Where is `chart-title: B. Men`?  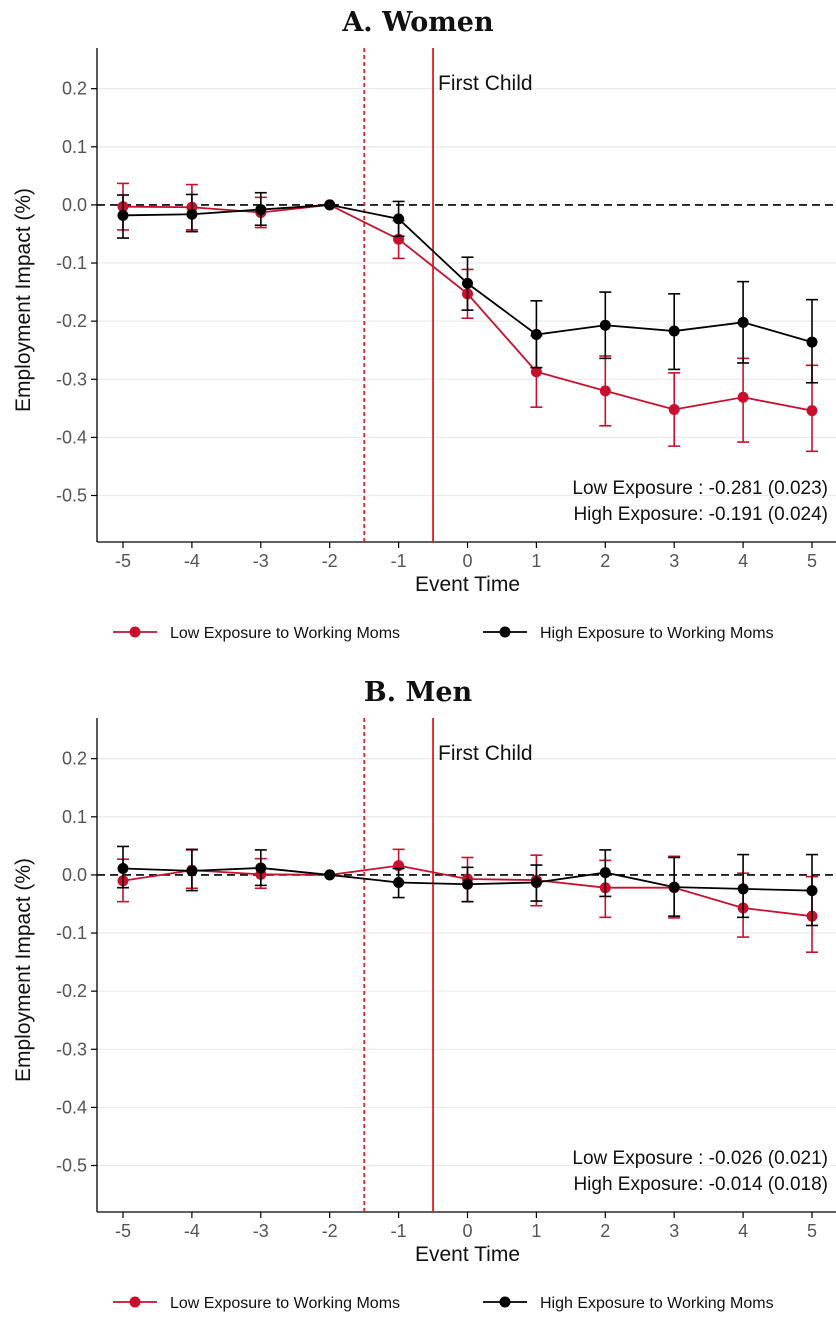 chart-title: B. Men is located at coordinates (418, 692).